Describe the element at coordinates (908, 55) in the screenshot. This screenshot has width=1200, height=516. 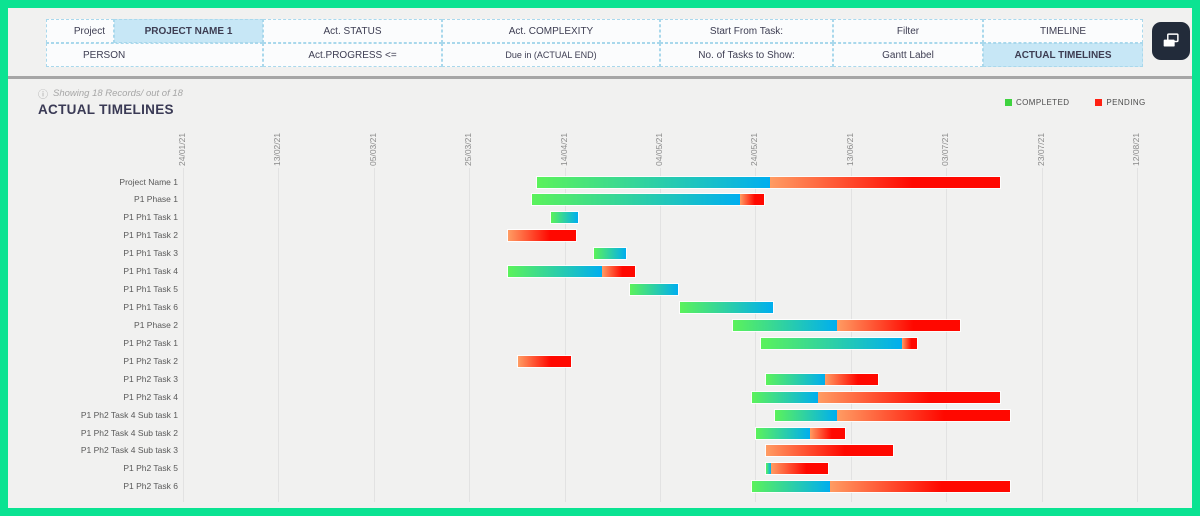
I see `gantt-label-toggle: Gantt Label` at that location.